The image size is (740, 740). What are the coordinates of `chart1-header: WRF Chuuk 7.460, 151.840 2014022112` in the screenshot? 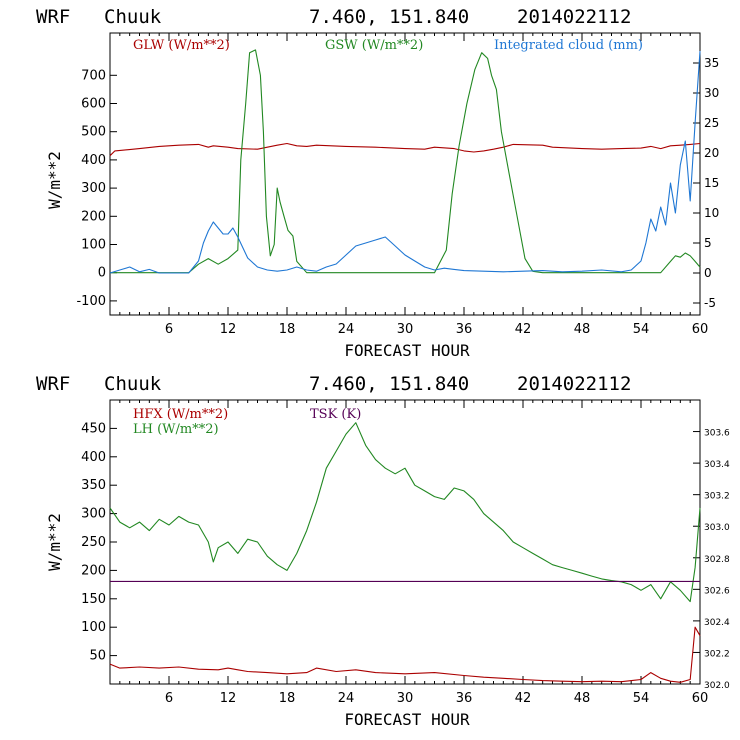 It's located at (333, 17).